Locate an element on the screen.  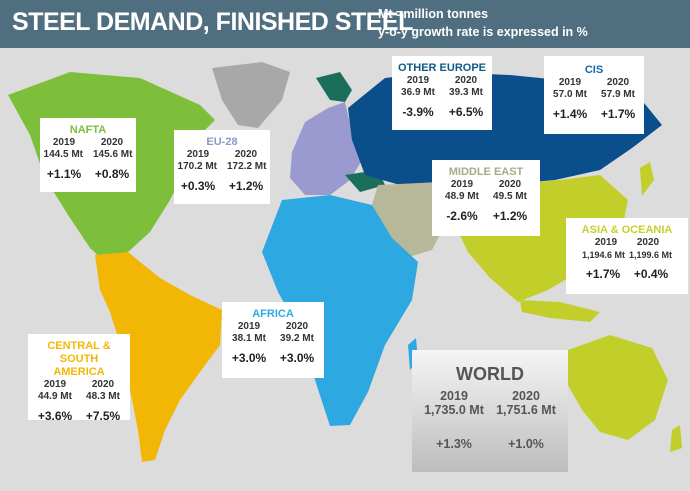
nafta-value-2019: 144.5 Mt is located at coordinates (63, 154).